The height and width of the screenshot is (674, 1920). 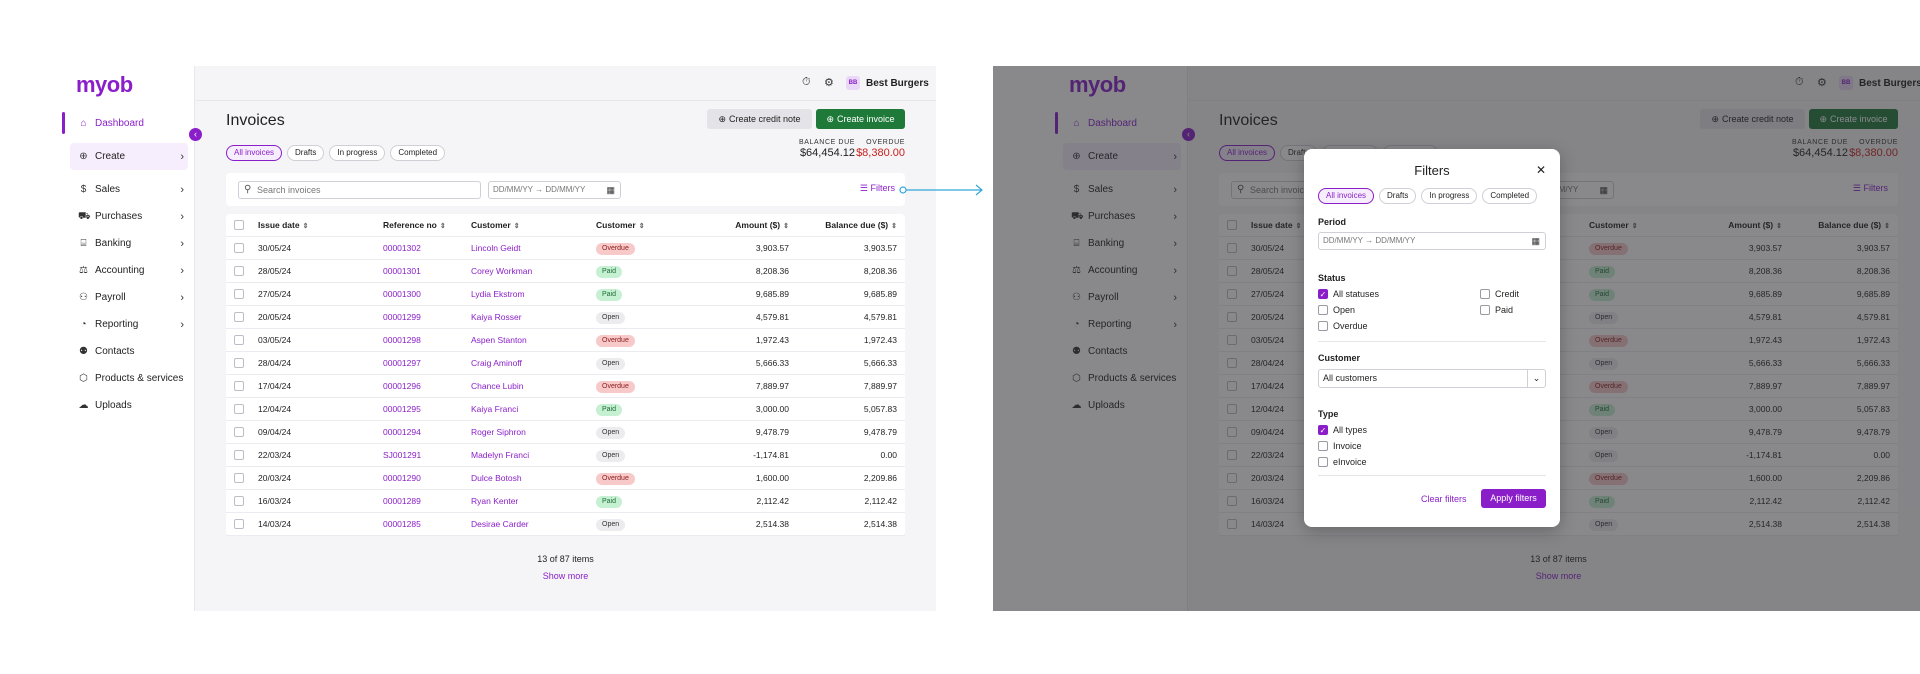 I want to click on column-header: Amount ($)⇕, so click(x=762, y=225).